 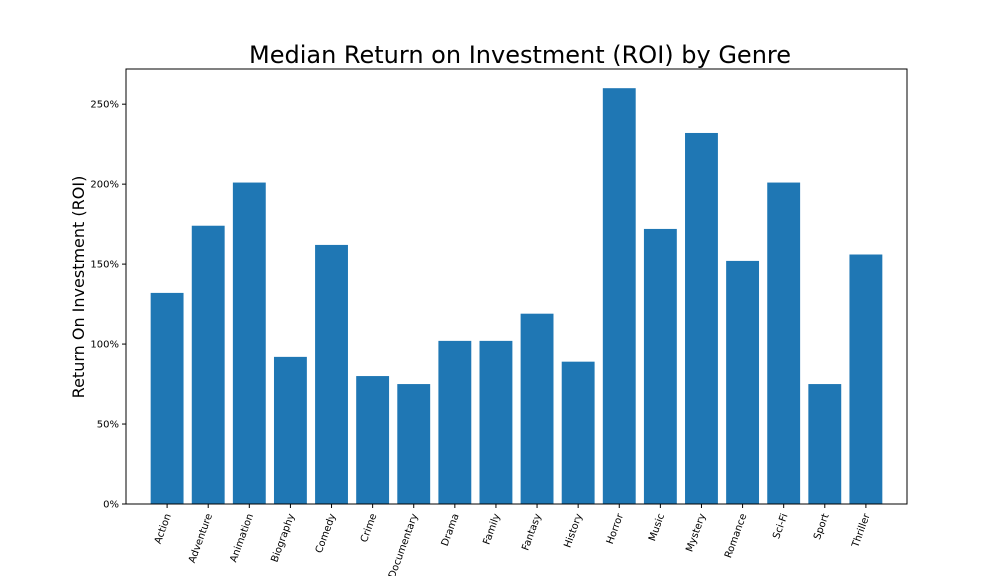 What do you see at coordinates (451, 530) in the screenshot?
I see `x-tick-label: Drama` at bounding box center [451, 530].